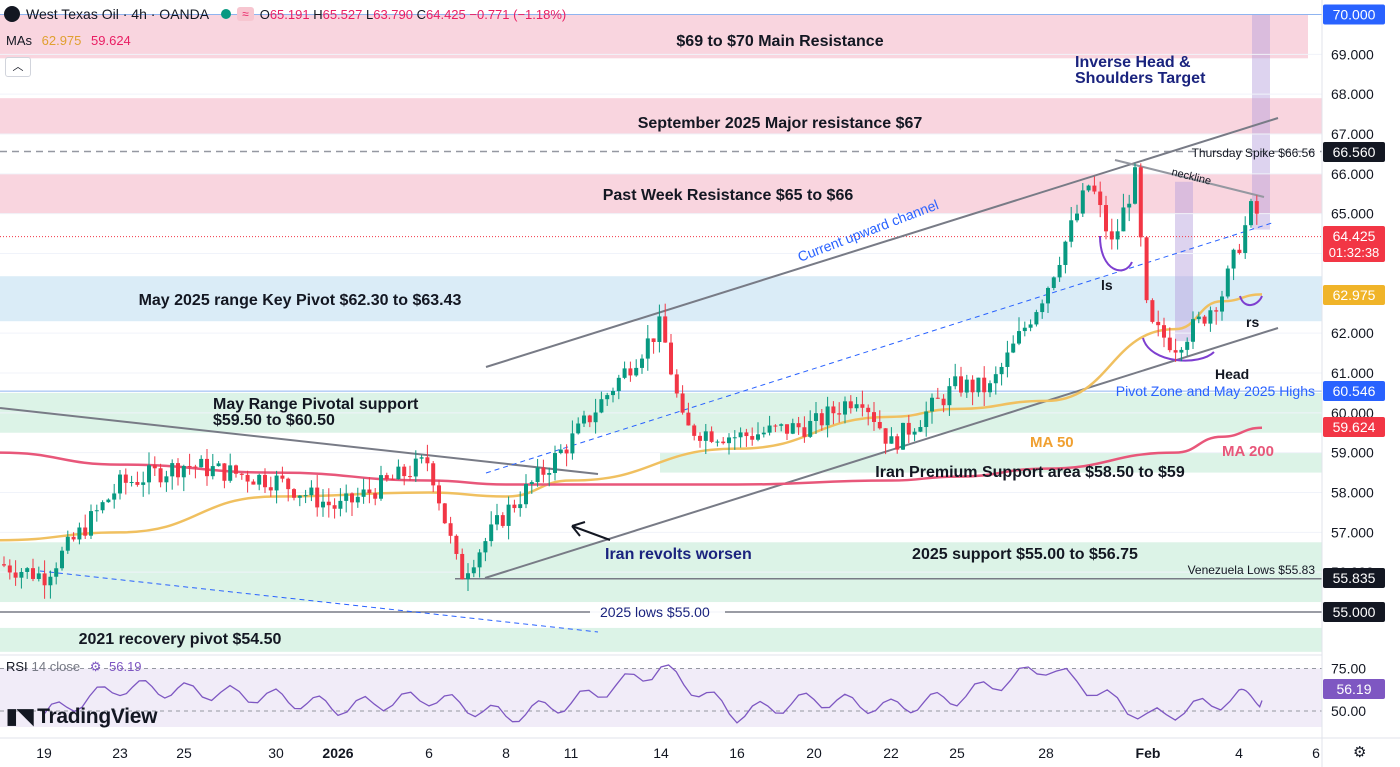  What do you see at coordinates (429, 753) in the screenshot?
I see `time-tick-label: 6` at bounding box center [429, 753].